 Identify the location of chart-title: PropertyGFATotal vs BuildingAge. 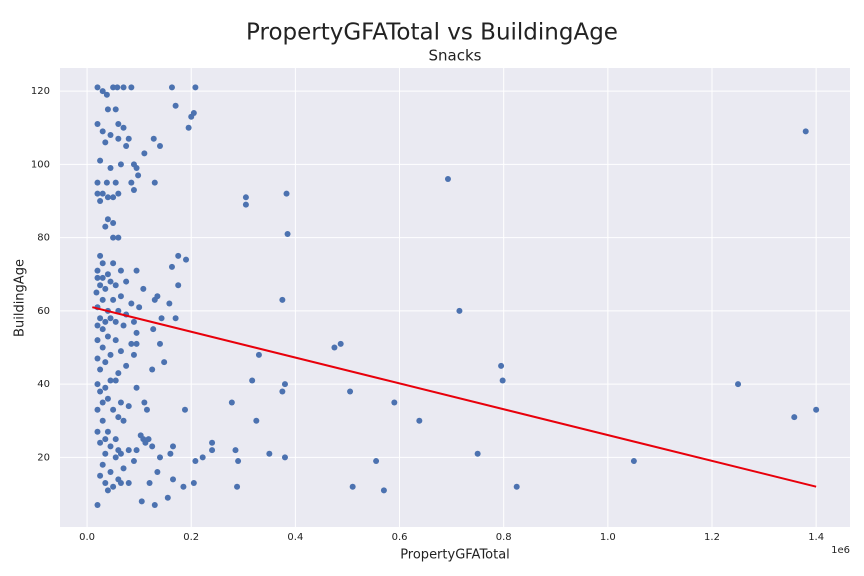
(432, 33).